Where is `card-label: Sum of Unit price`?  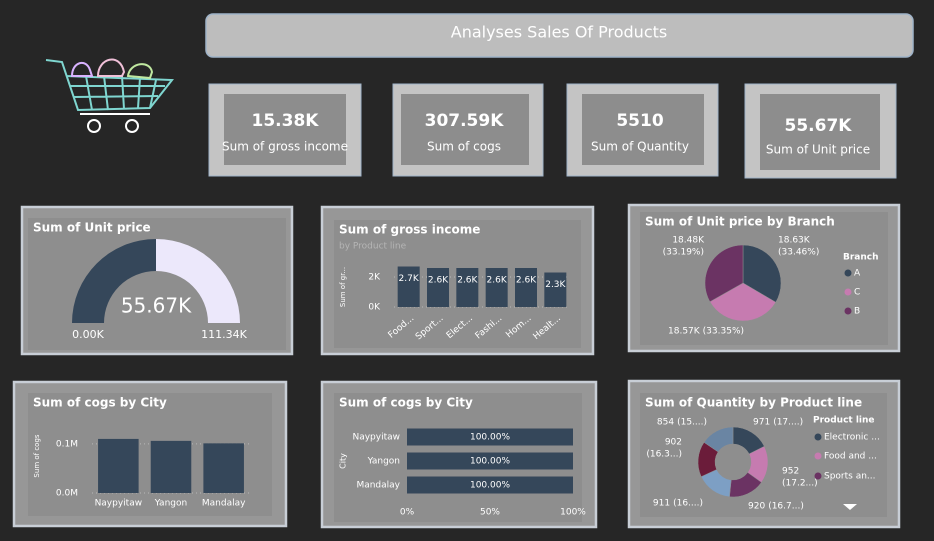 card-label: Sum of Unit price is located at coordinates (818, 150).